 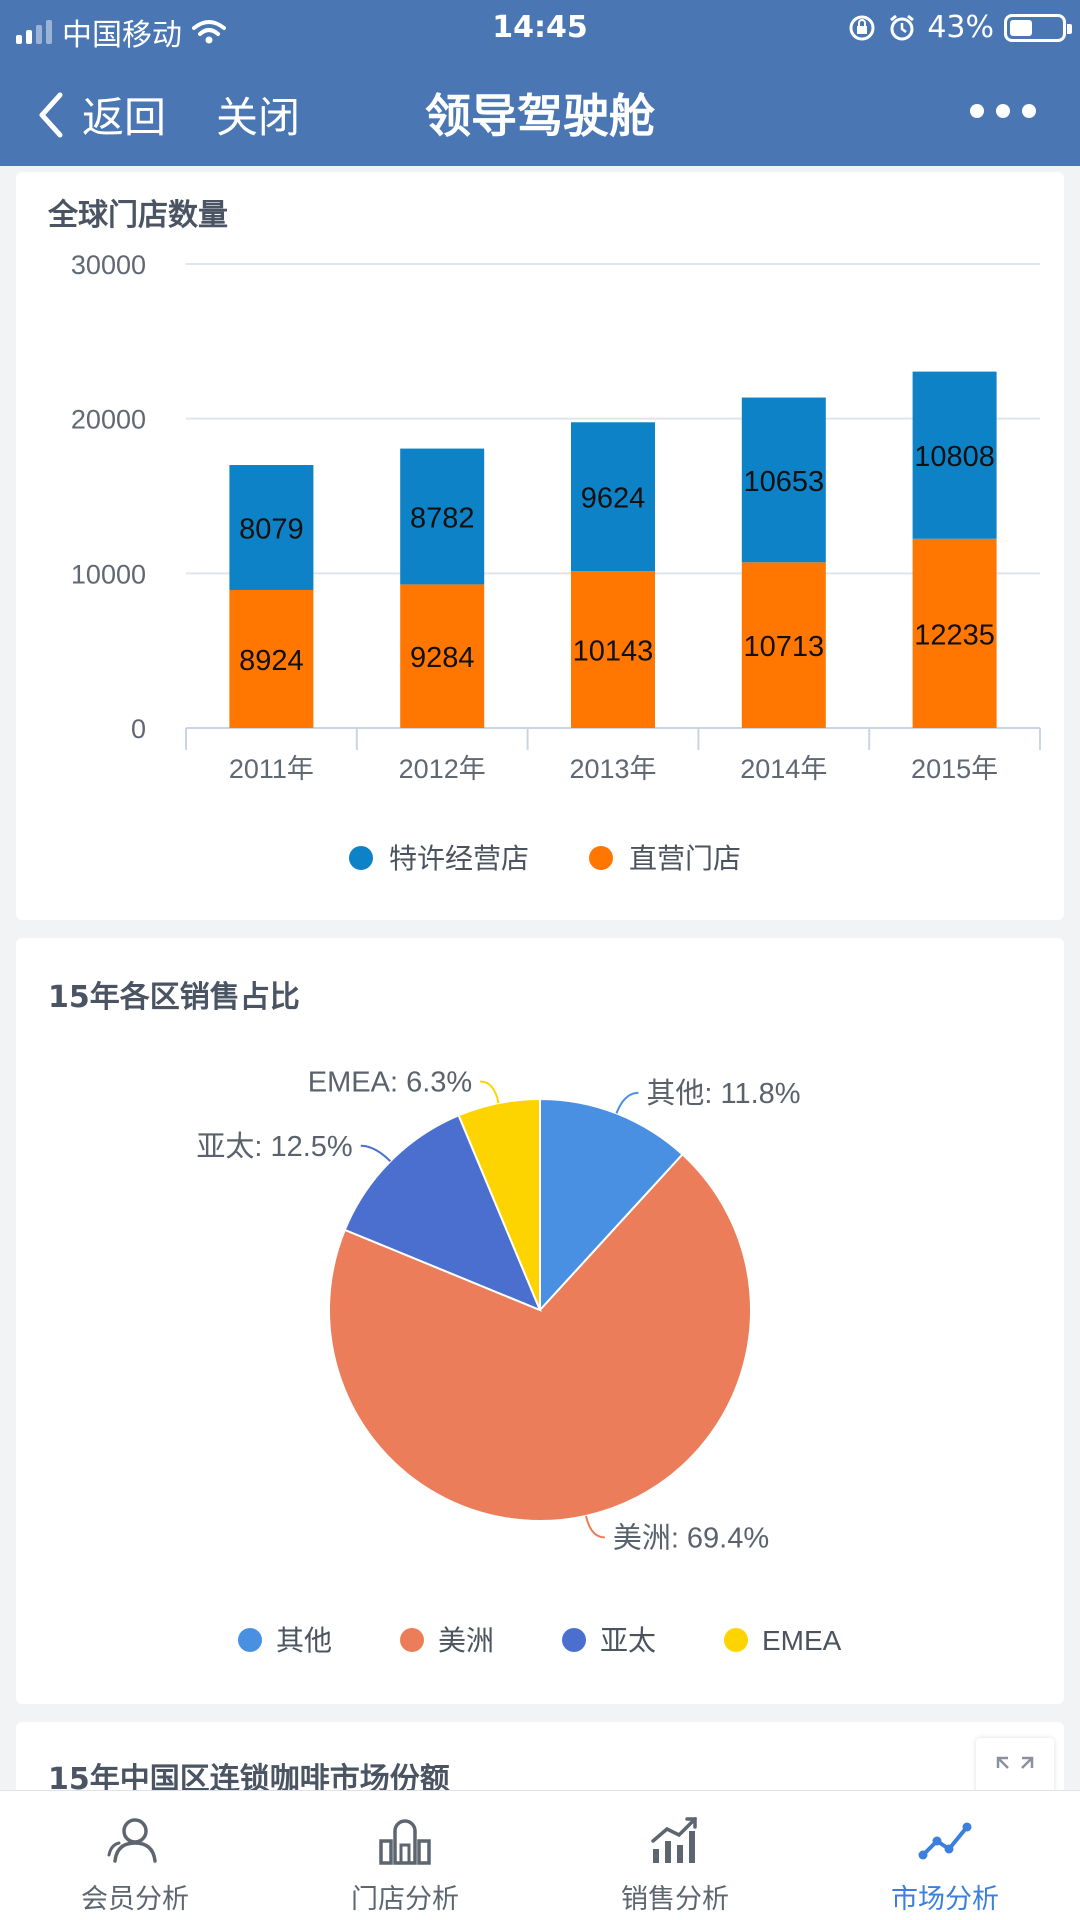 I want to click on carrier-label: 中国移动, so click(x=122, y=35).